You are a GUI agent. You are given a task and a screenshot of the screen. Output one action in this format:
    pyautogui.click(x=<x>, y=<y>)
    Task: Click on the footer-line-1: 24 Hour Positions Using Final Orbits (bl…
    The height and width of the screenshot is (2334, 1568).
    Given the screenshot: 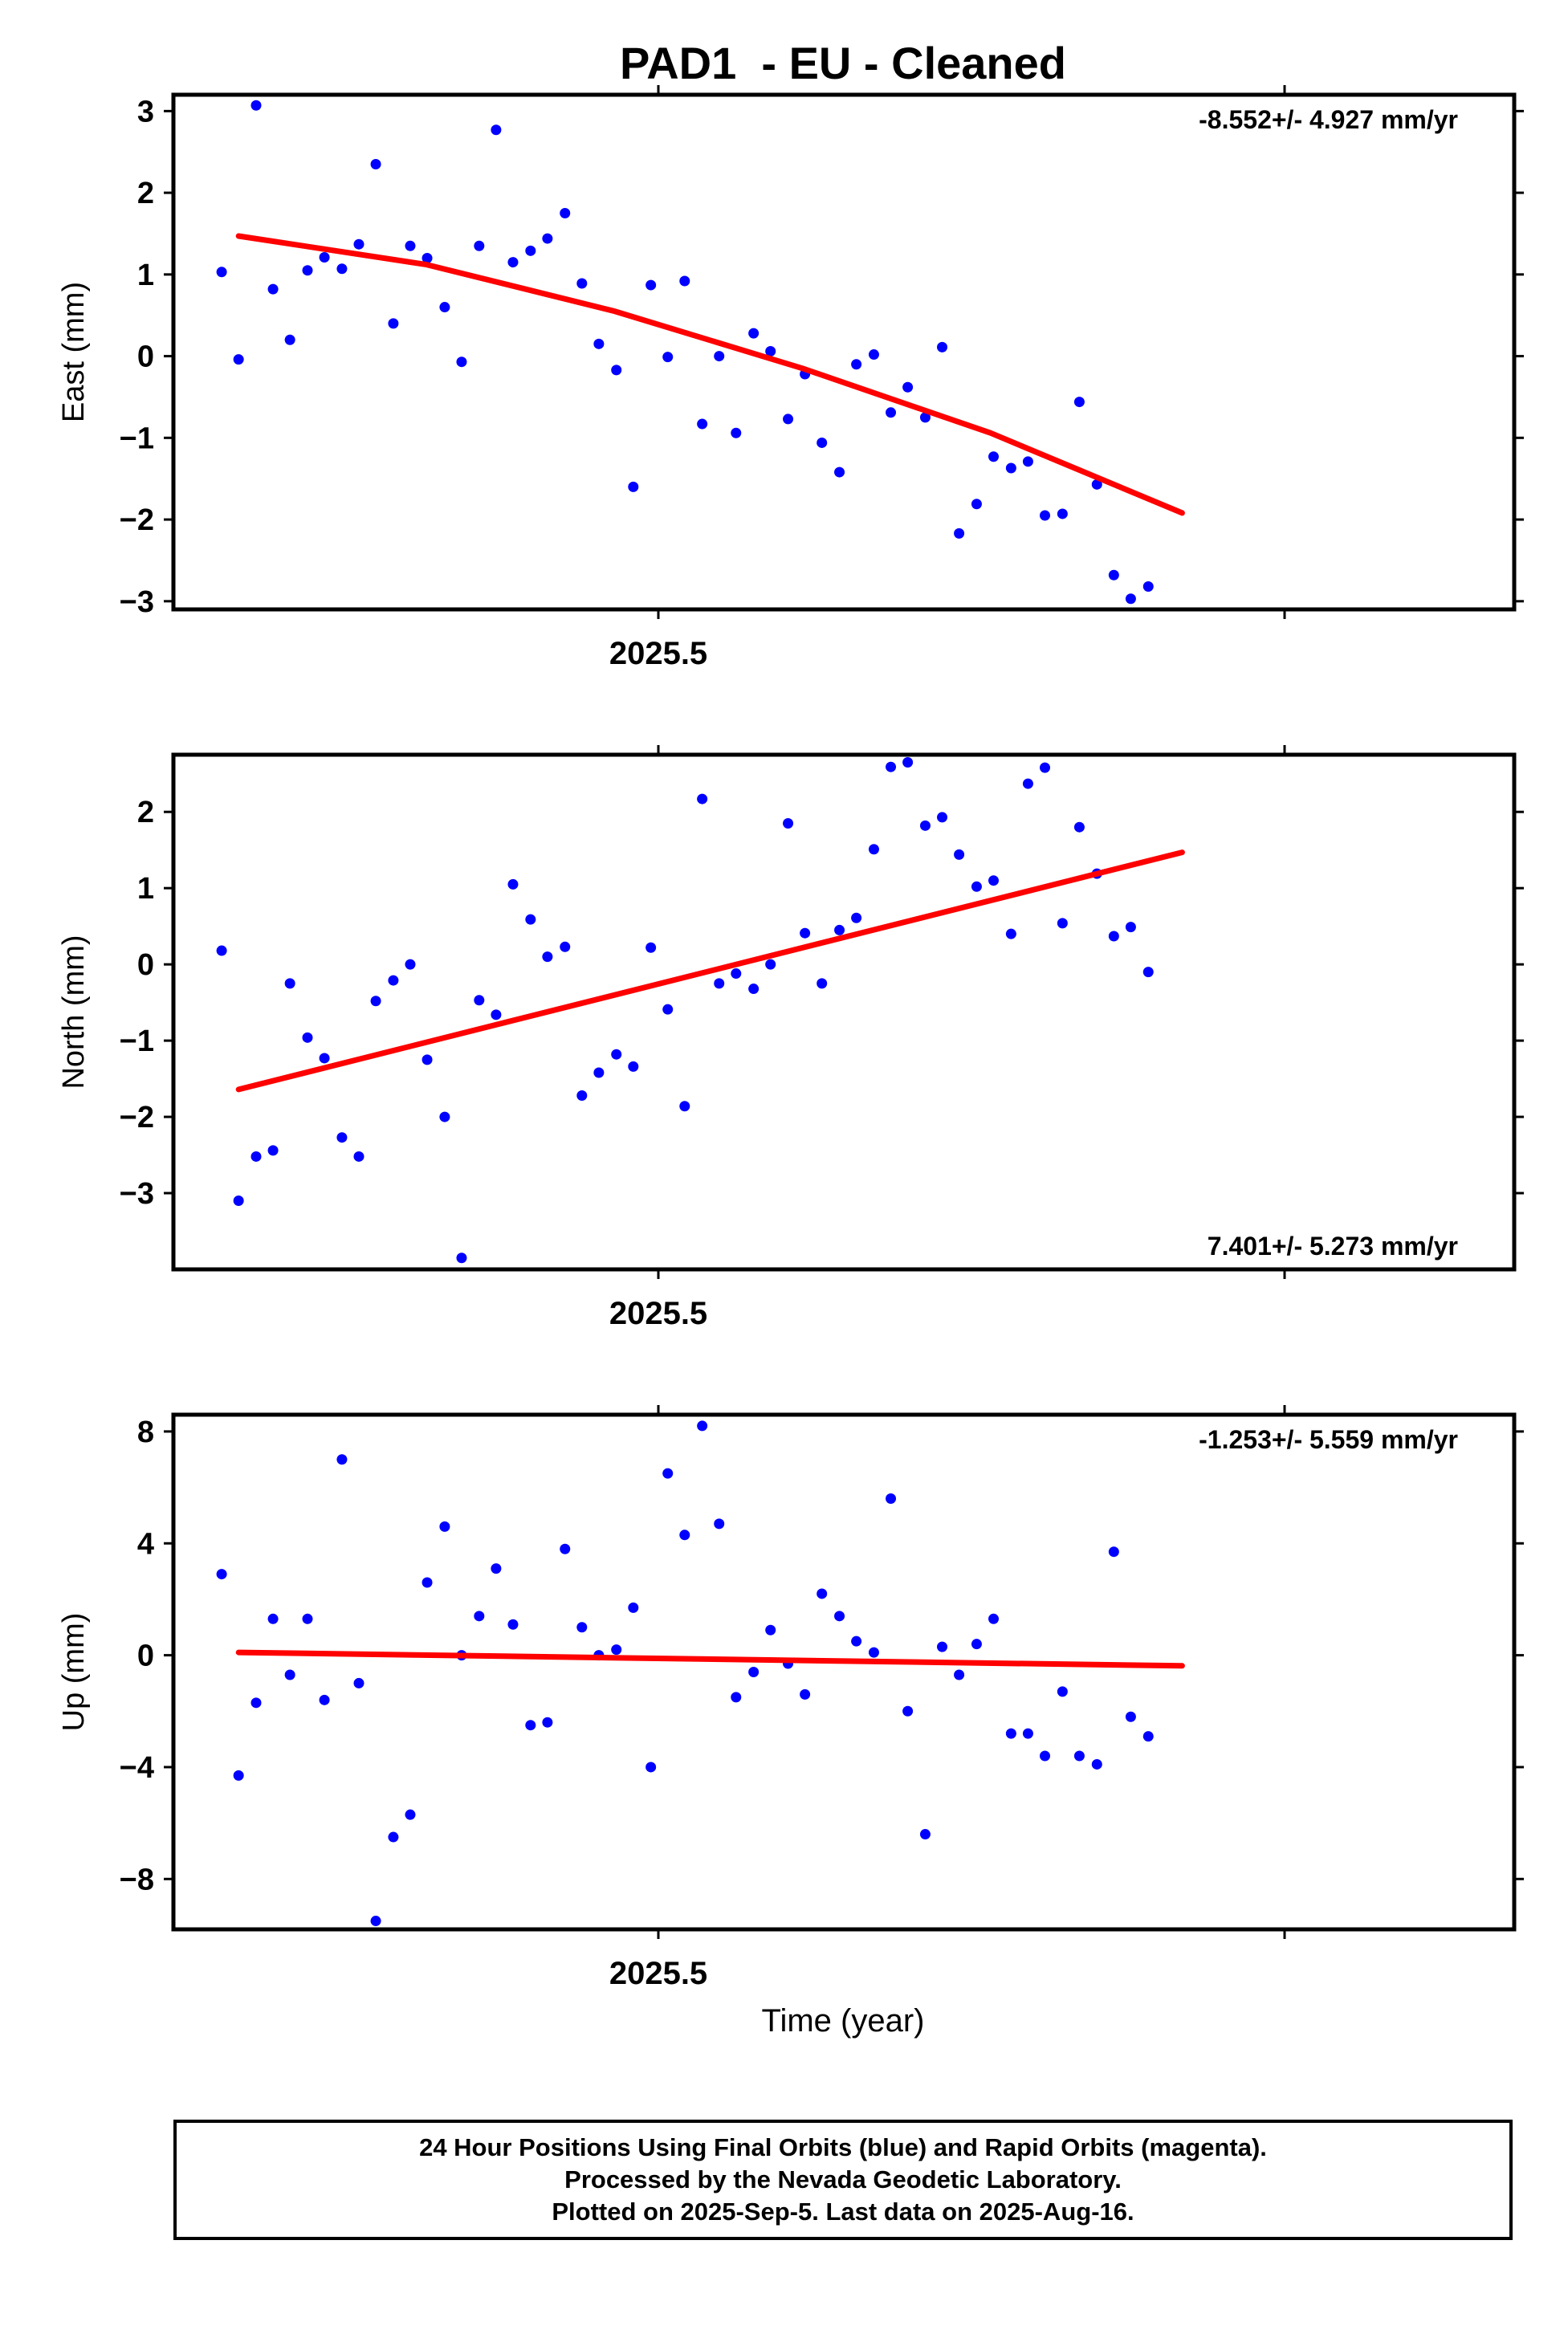 What is the action you would take?
    pyautogui.click(x=843, y=2147)
    